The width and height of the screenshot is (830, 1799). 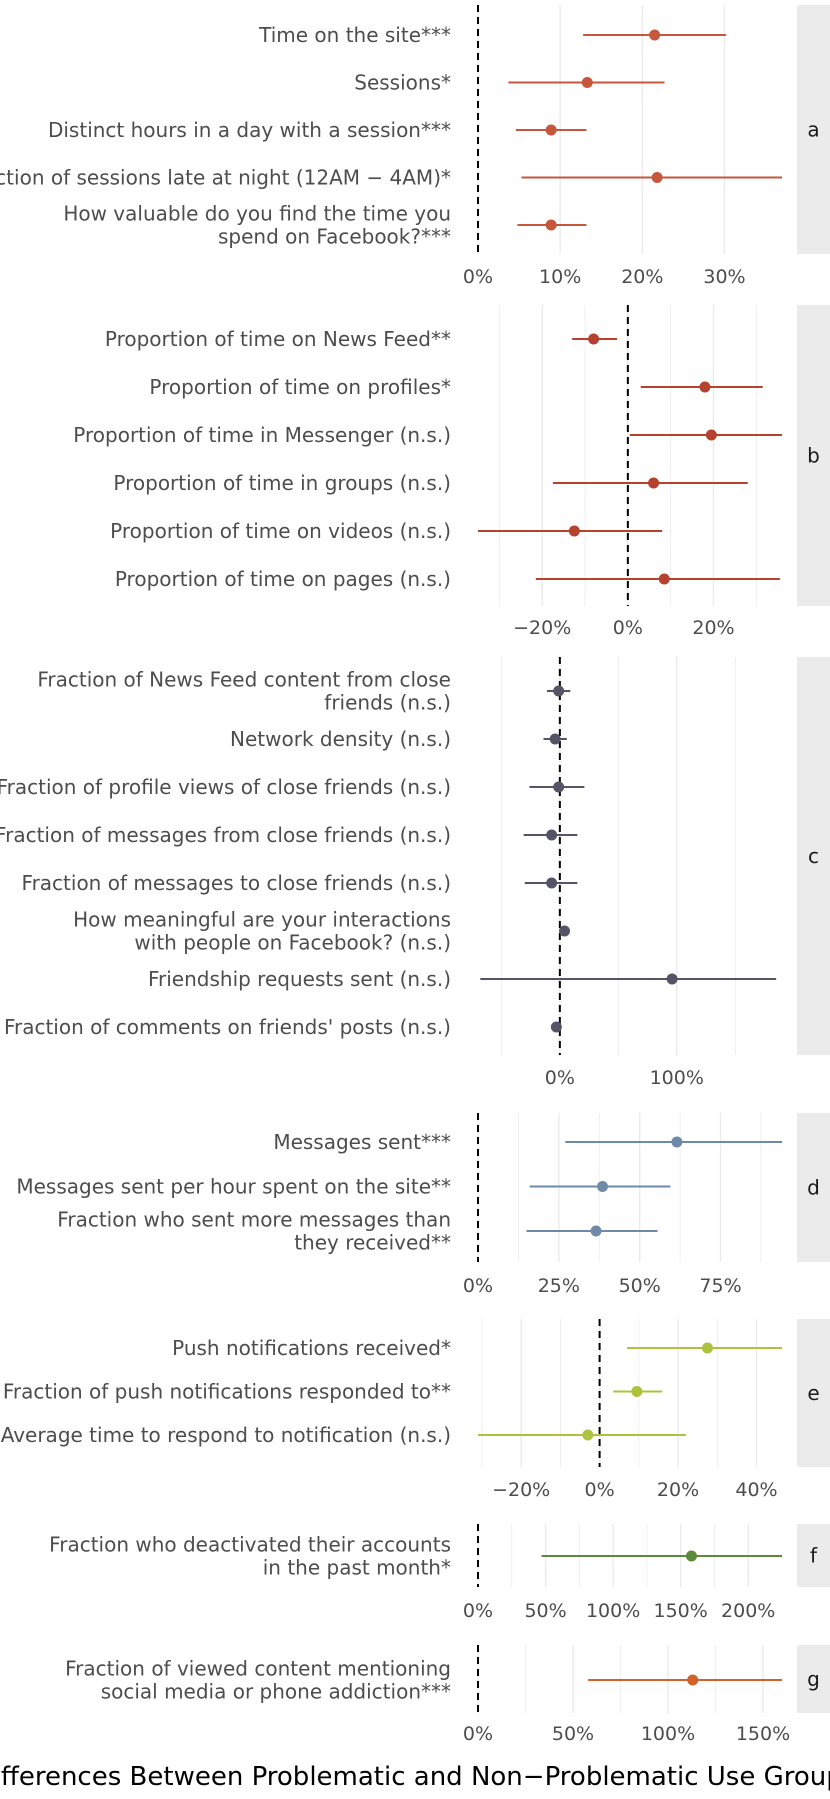 I want to click on row-label: Messages sent***, so click(x=362, y=1142).